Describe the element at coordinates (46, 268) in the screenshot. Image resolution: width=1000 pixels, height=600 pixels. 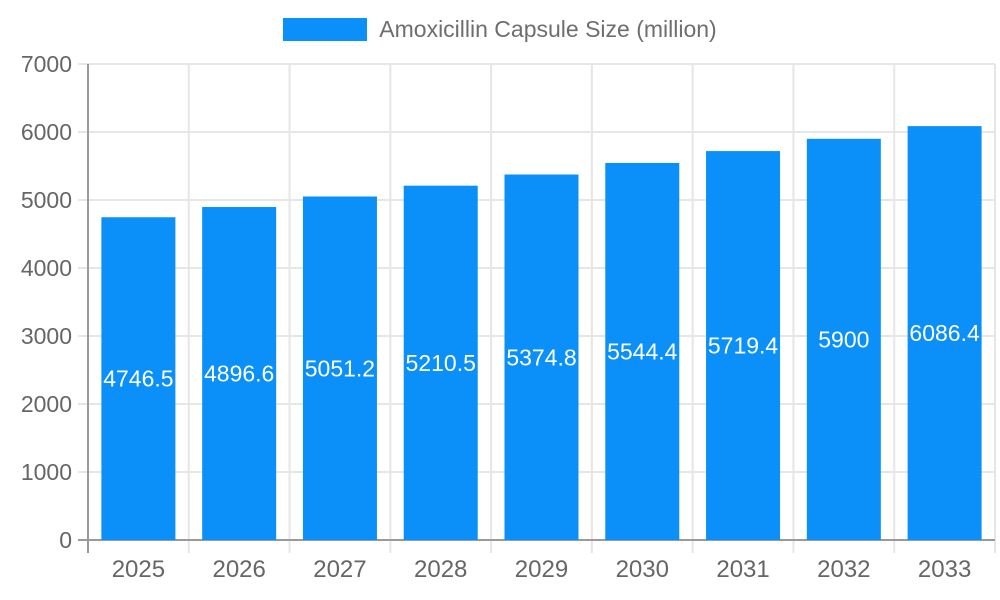
I see `y-tick-label: 4000` at that location.